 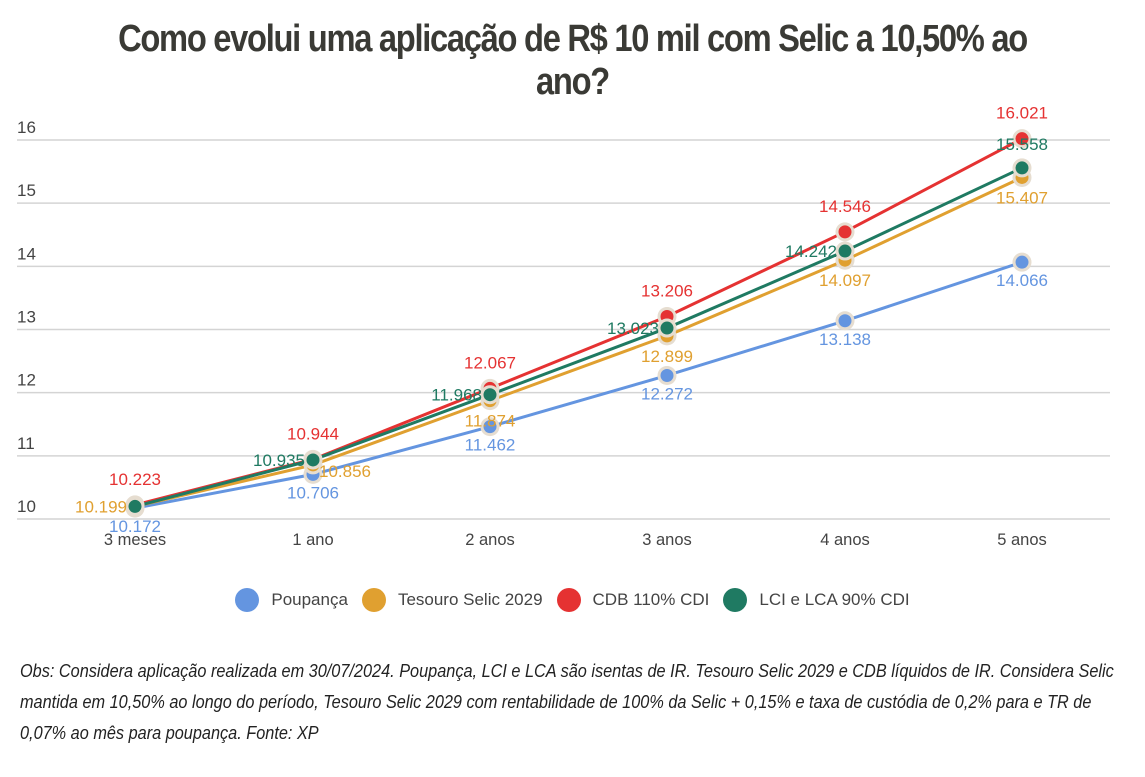 What do you see at coordinates (312, 540) in the screenshot?
I see `x-tick-label: 1 ano` at bounding box center [312, 540].